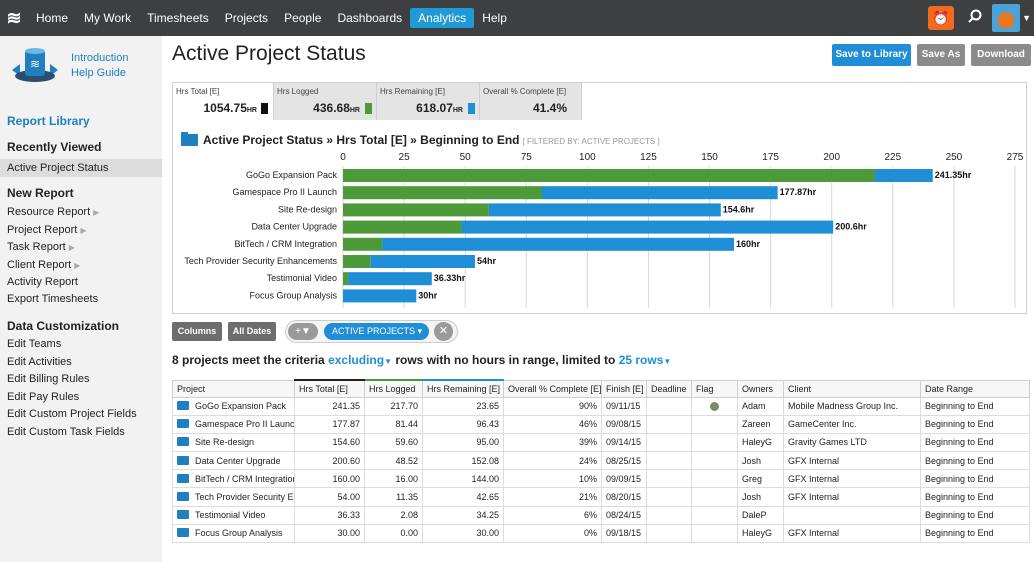 The width and height of the screenshot is (1034, 562). What do you see at coordinates (233, 388) in the screenshot?
I see `col-project: Project` at bounding box center [233, 388].